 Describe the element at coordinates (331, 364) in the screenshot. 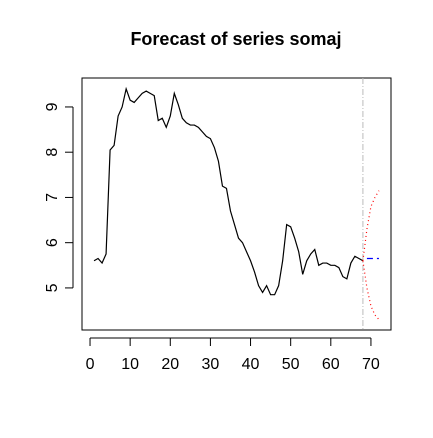

I see `x-tick-label: 60` at that location.